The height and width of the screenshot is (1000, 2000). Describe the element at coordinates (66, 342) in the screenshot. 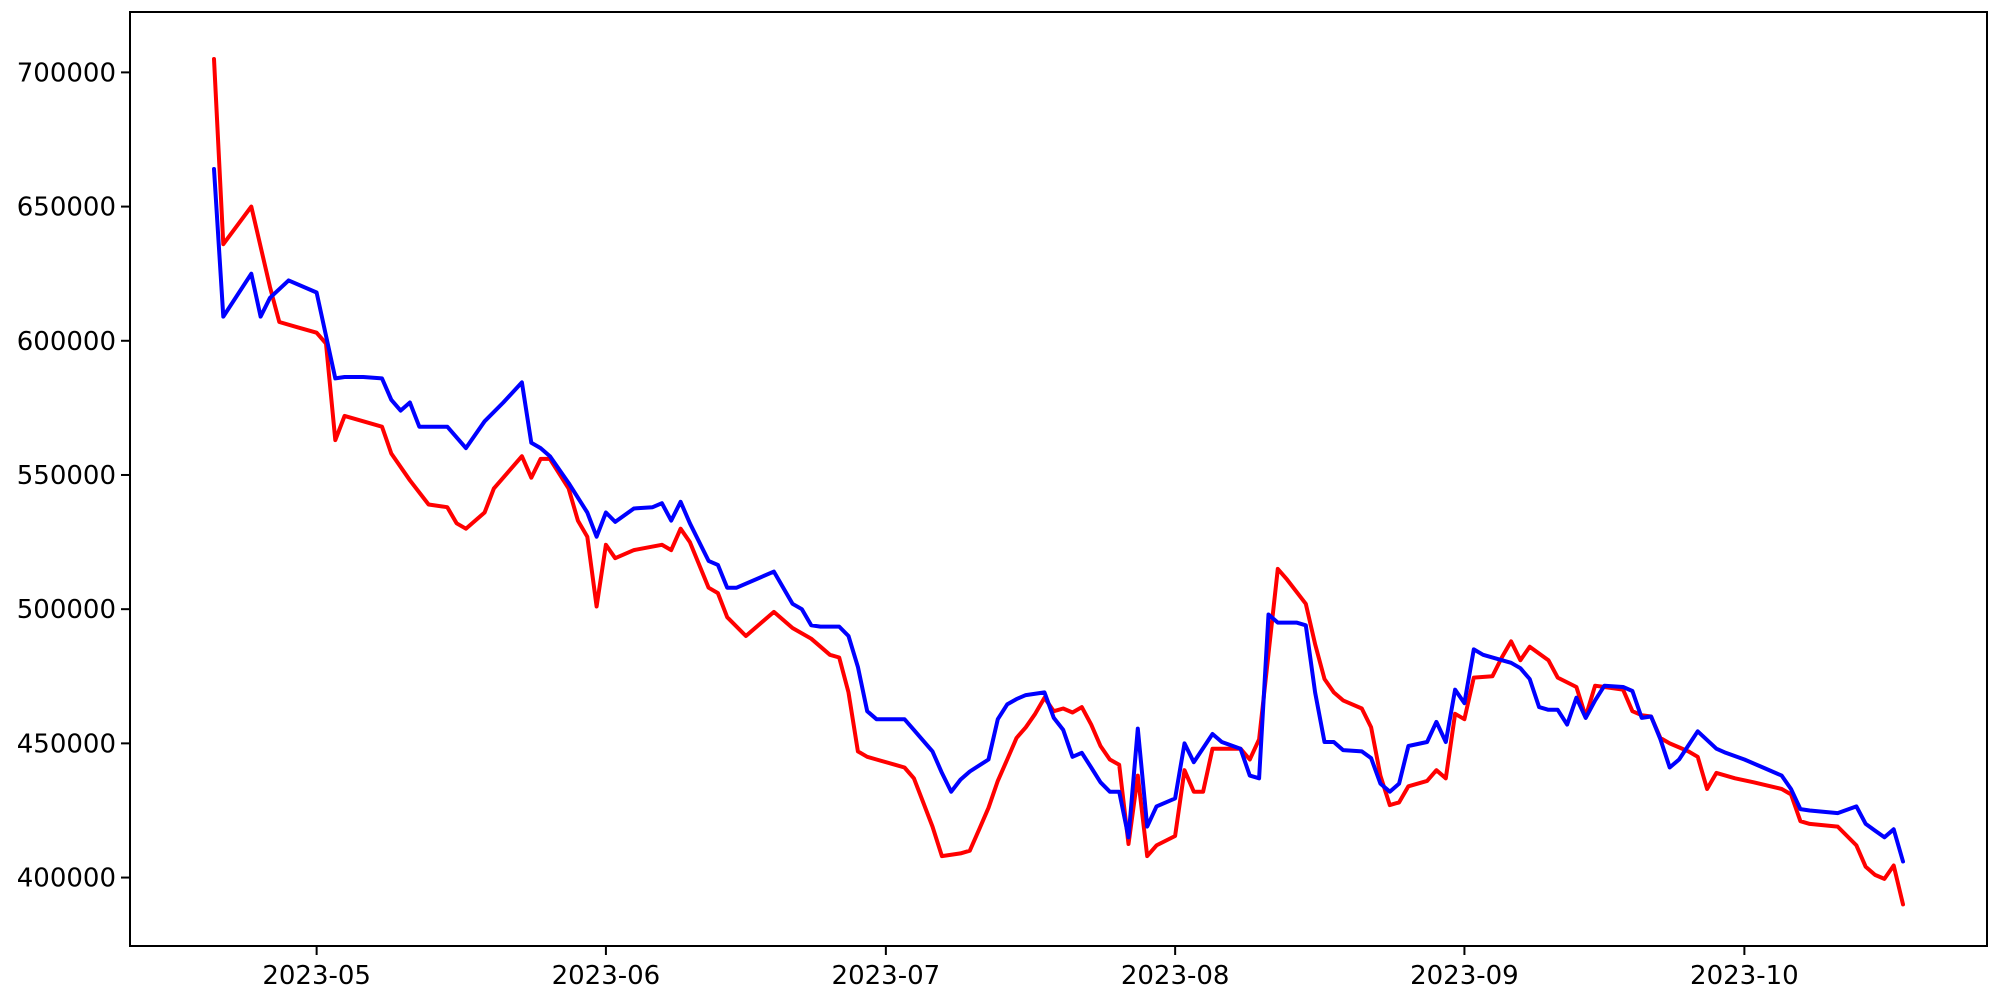

I see `y-tick-label: 600000` at that location.